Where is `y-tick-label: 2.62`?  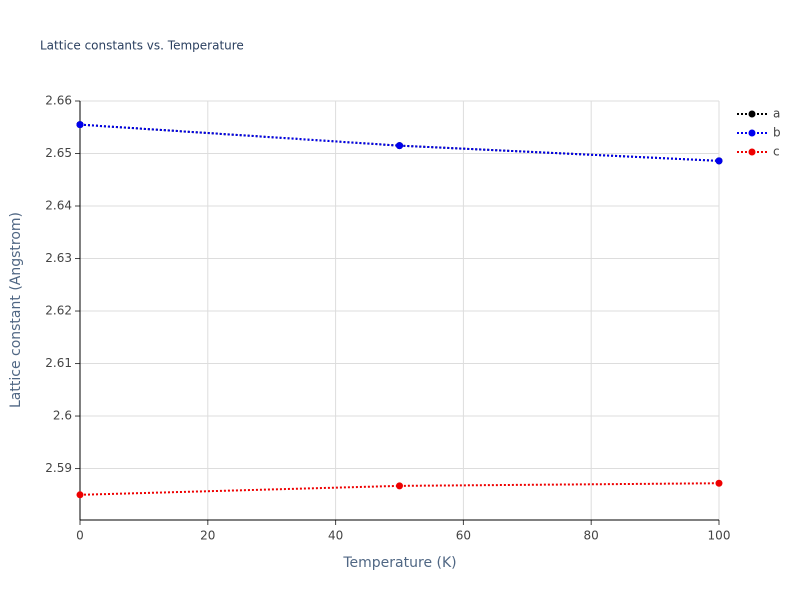
y-tick-label: 2.62 is located at coordinates (58, 311).